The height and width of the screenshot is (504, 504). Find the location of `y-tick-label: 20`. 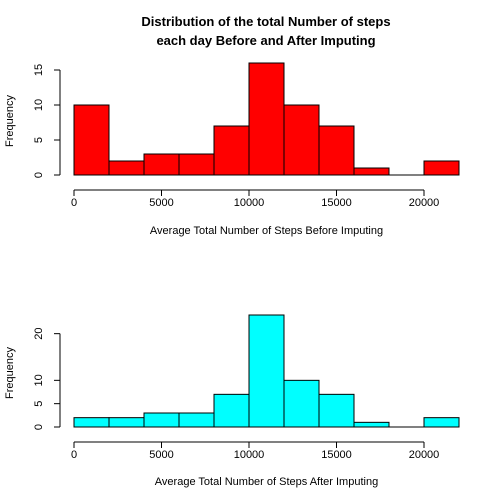

y-tick-label: 20 is located at coordinates (39, 334).